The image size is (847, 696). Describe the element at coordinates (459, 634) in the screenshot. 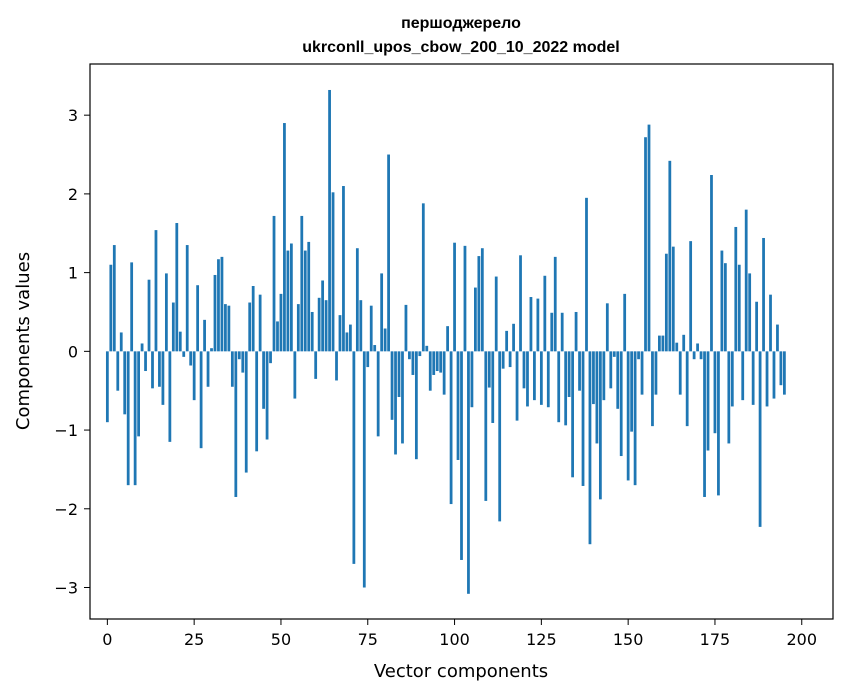

I see `x-axis-ticks: 0 25 50 75 100 125 150 175 200` at that location.